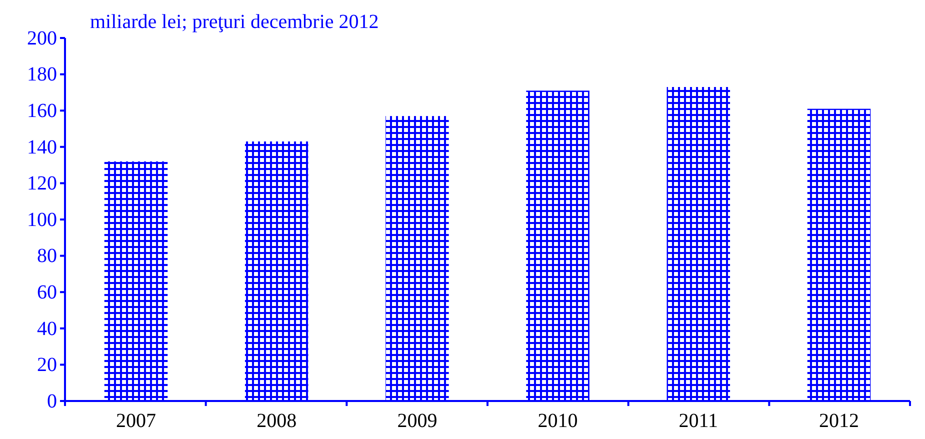 The height and width of the screenshot is (439, 925). I want to click on y-tick-label: 0, so click(52, 401).